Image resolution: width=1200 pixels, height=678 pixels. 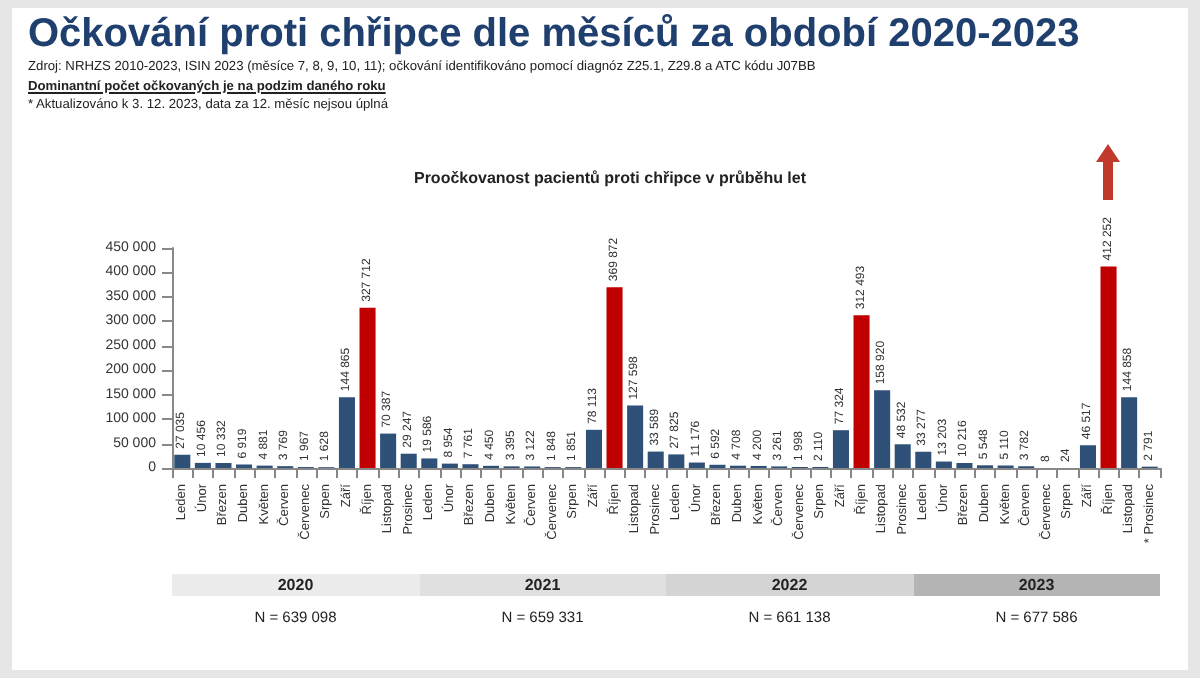 I want to click on text: 2023, so click(x=1036, y=585).